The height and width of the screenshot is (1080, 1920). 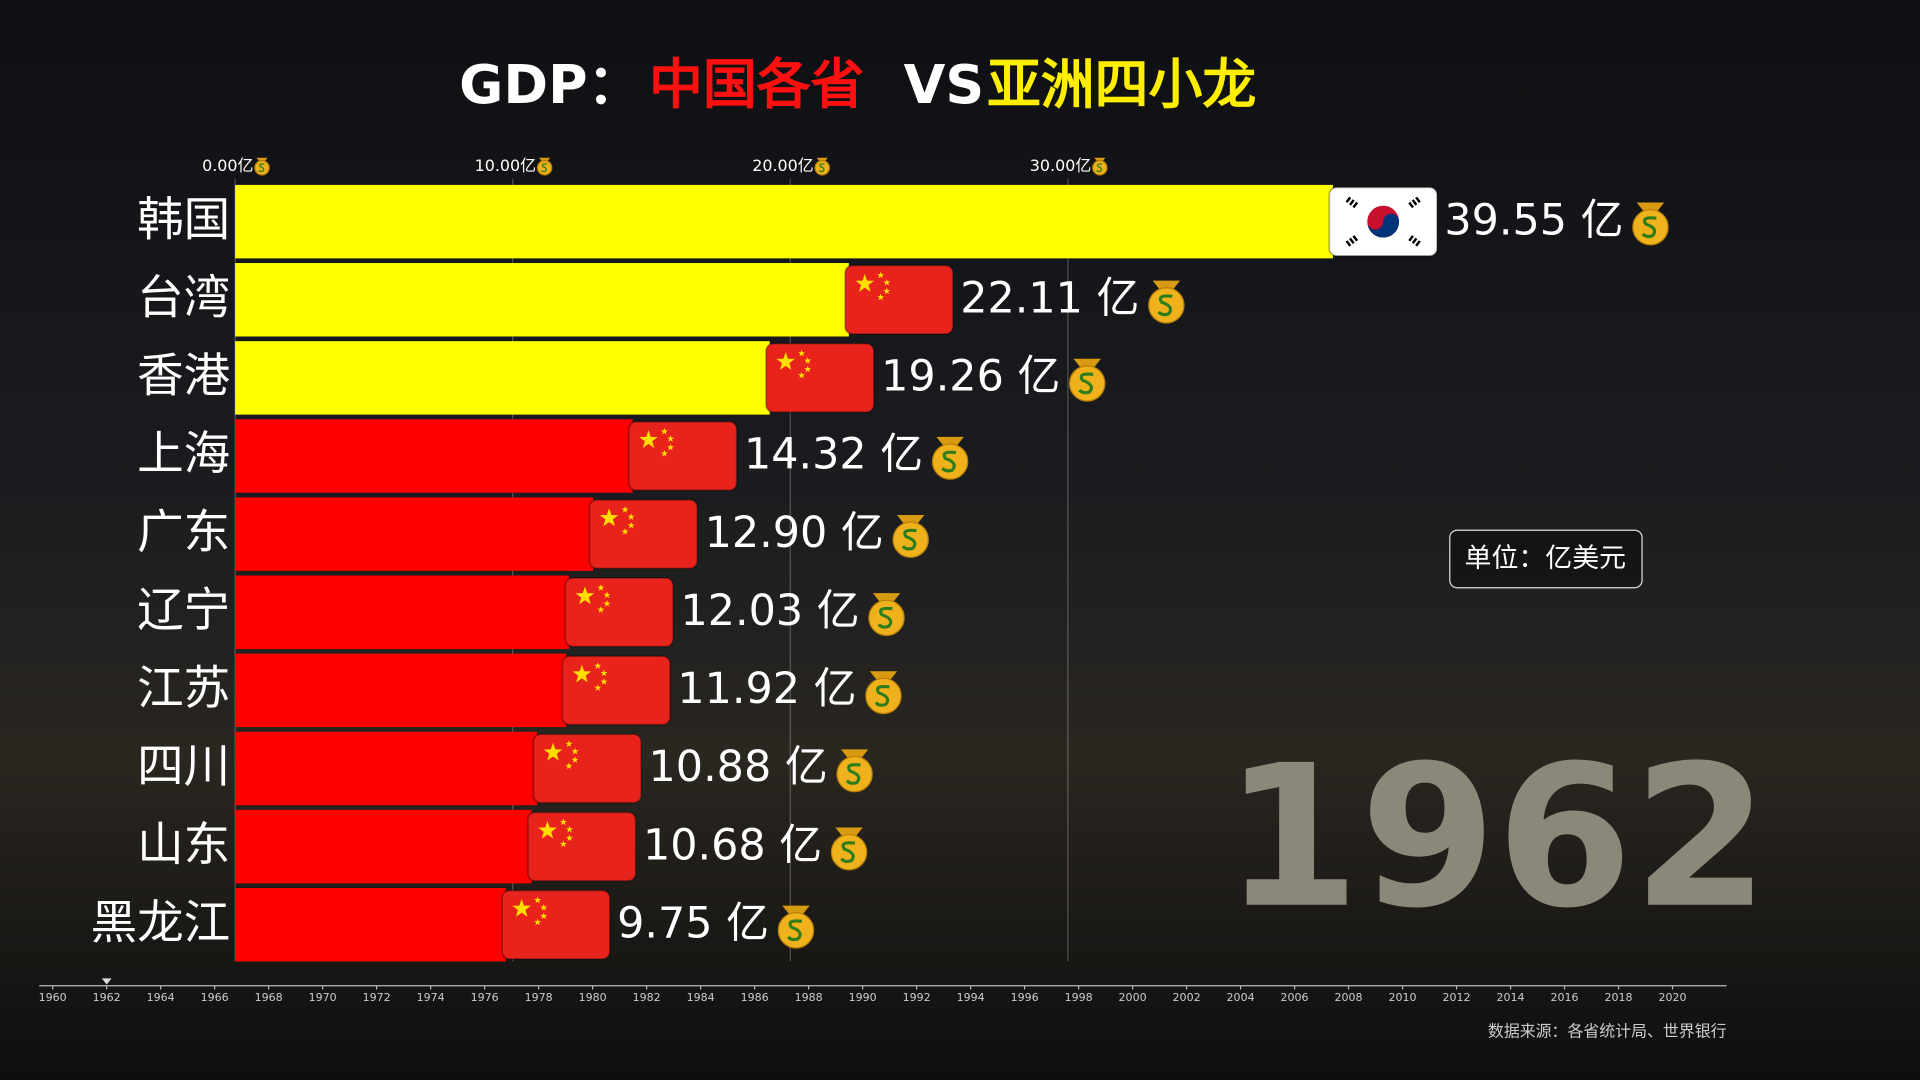 What do you see at coordinates (183, 766) in the screenshot?
I see `y-tick-label: 四川` at bounding box center [183, 766].